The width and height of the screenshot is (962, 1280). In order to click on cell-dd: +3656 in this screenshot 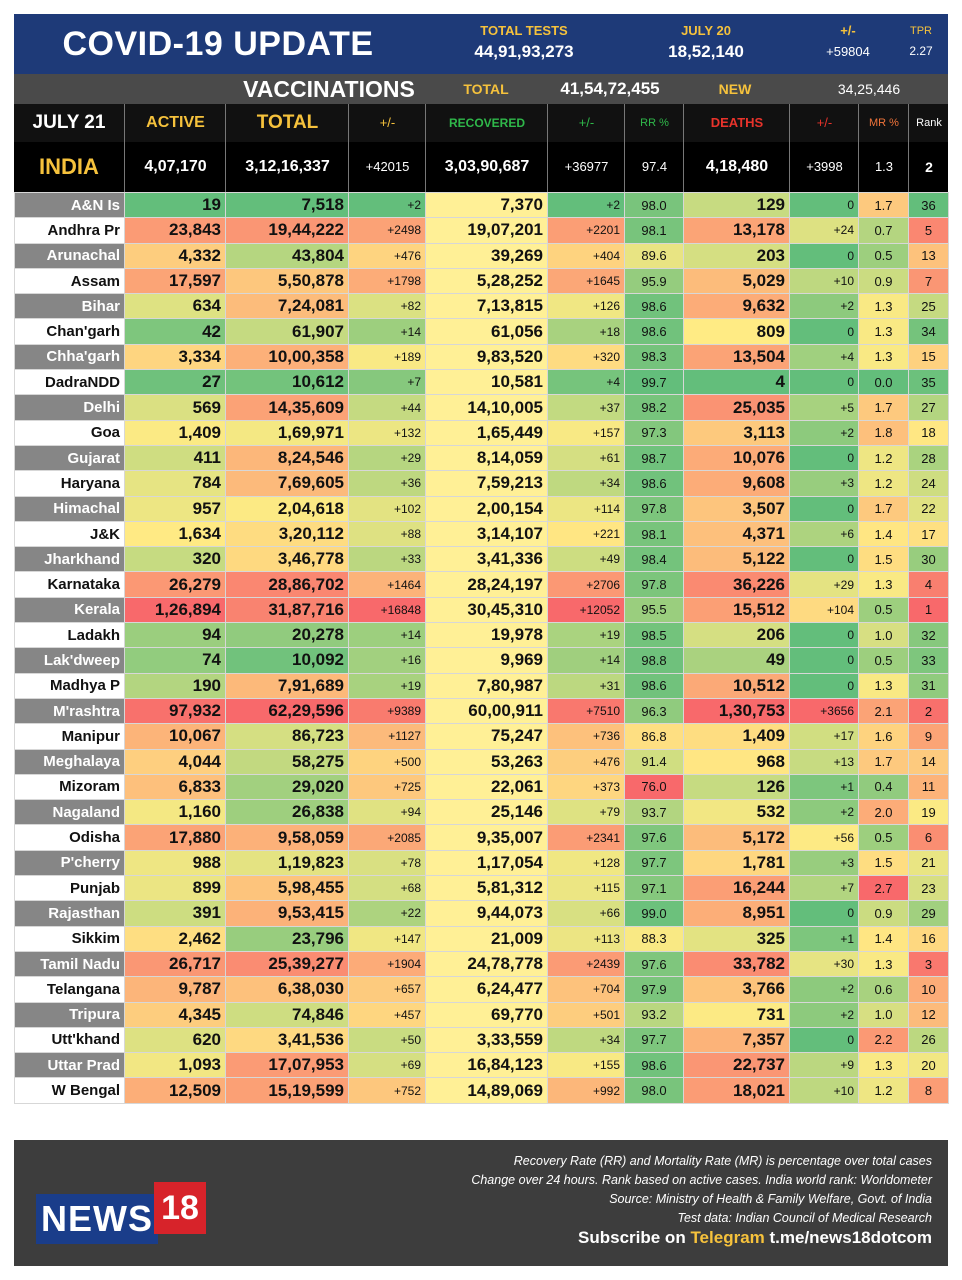, I will do `click(824, 711)`.